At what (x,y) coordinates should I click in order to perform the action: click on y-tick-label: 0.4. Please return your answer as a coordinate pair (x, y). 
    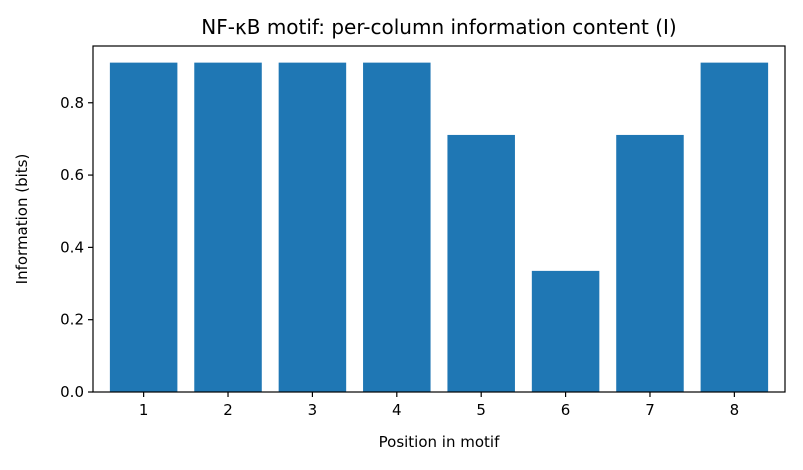
    Looking at the image, I should click on (72, 247).